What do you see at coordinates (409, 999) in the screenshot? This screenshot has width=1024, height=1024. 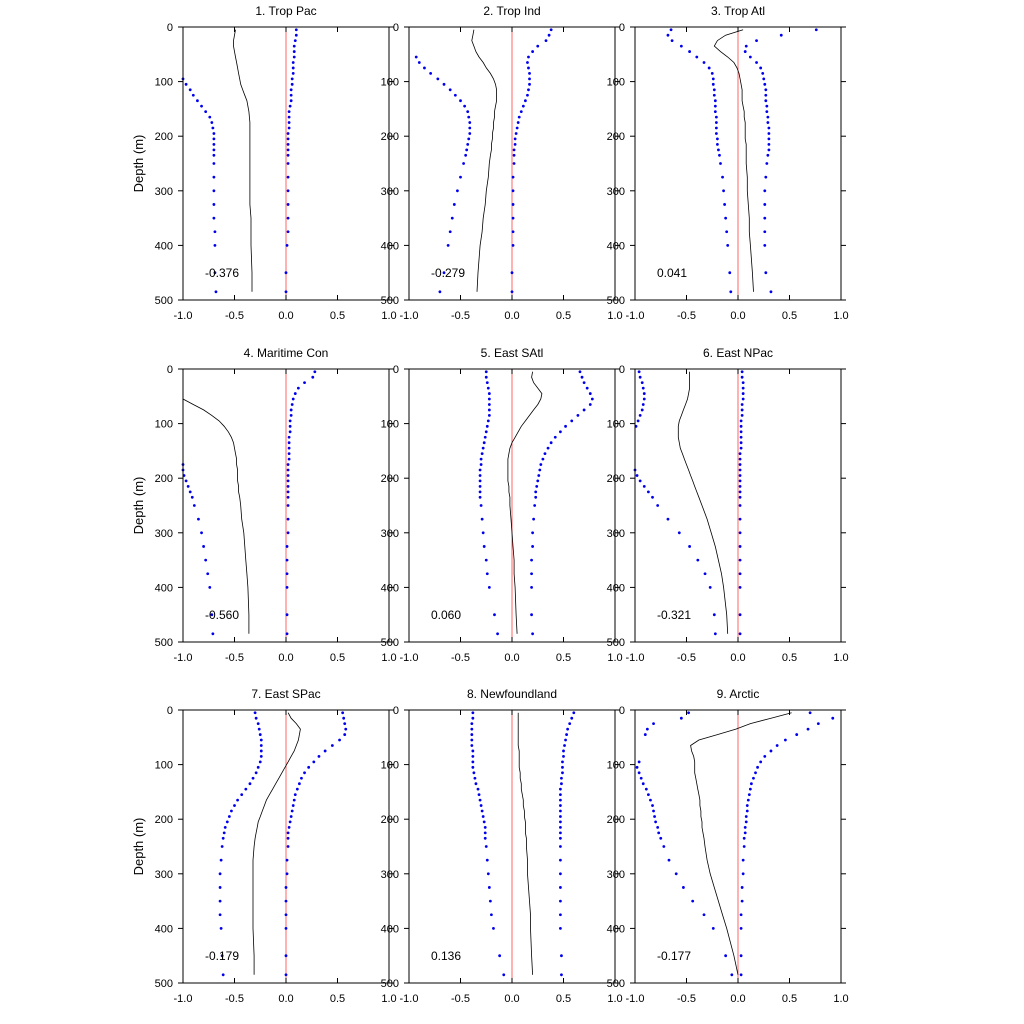 I see `x-tick-label: -1.0` at bounding box center [409, 999].